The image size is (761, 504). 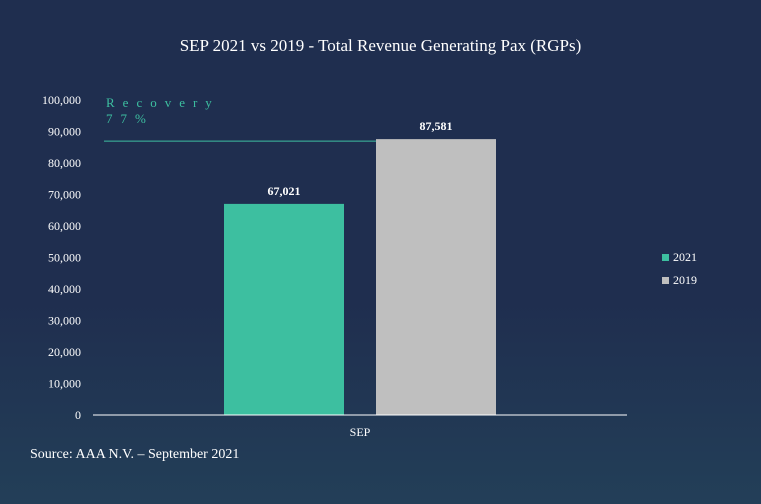 I want to click on y-tick-label: 50,000, so click(x=64, y=258).